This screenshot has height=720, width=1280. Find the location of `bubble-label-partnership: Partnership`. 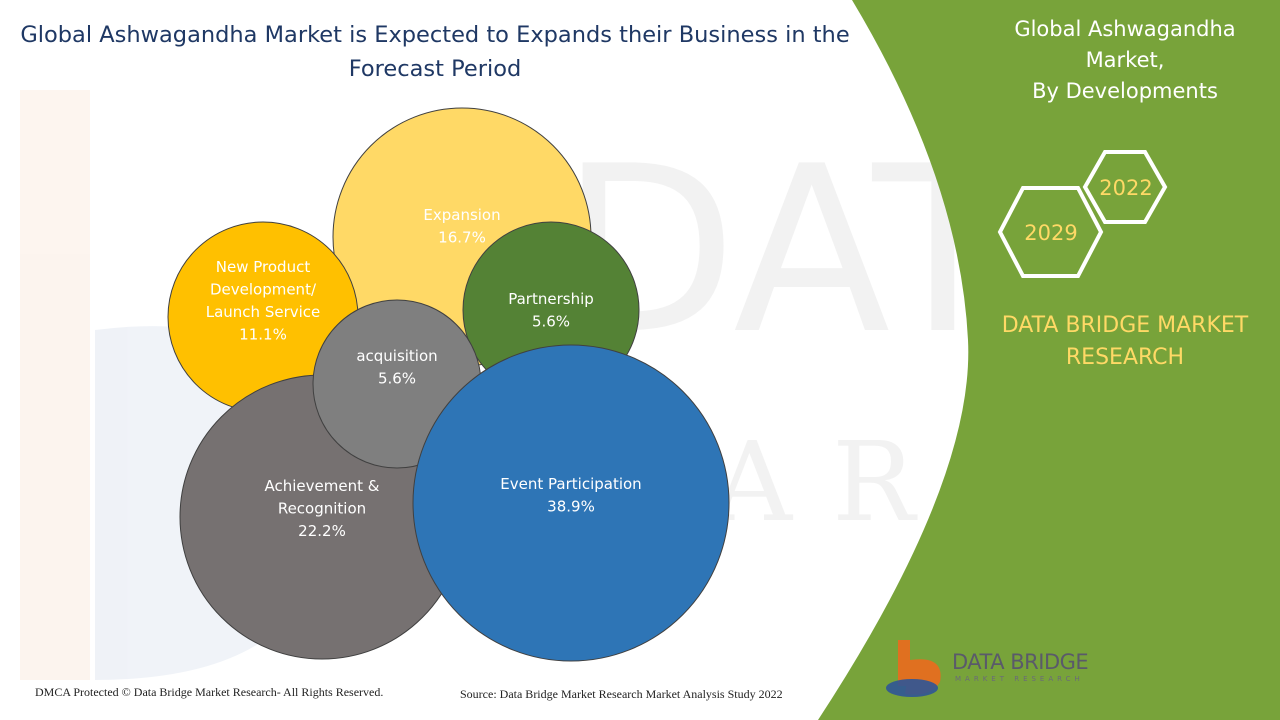

bubble-label-partnership: Partnership is located at coordinates (551, 299).